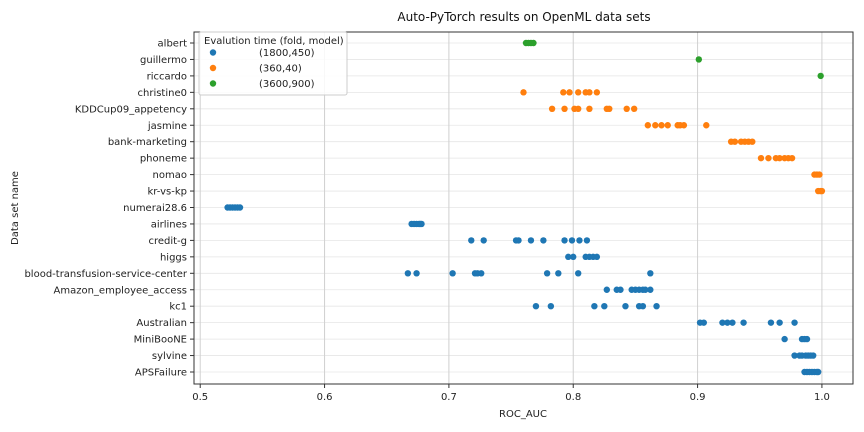 The image size is (864, 432). Describe the element at coordinates (163, 93) in the screenshot. I see `y-tick-label: christine0` at that location.